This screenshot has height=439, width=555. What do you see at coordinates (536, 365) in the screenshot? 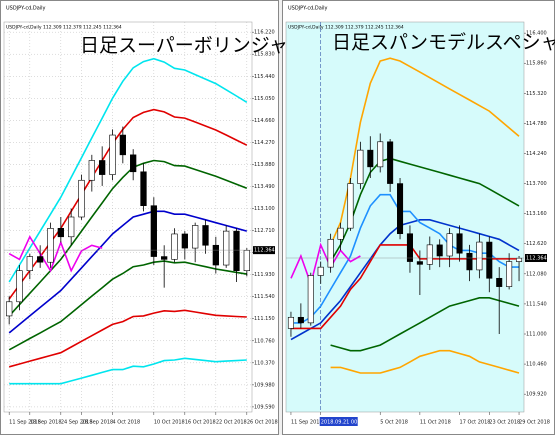
I see `y-tick-label: 110.460` at bounding box center [536, 365].